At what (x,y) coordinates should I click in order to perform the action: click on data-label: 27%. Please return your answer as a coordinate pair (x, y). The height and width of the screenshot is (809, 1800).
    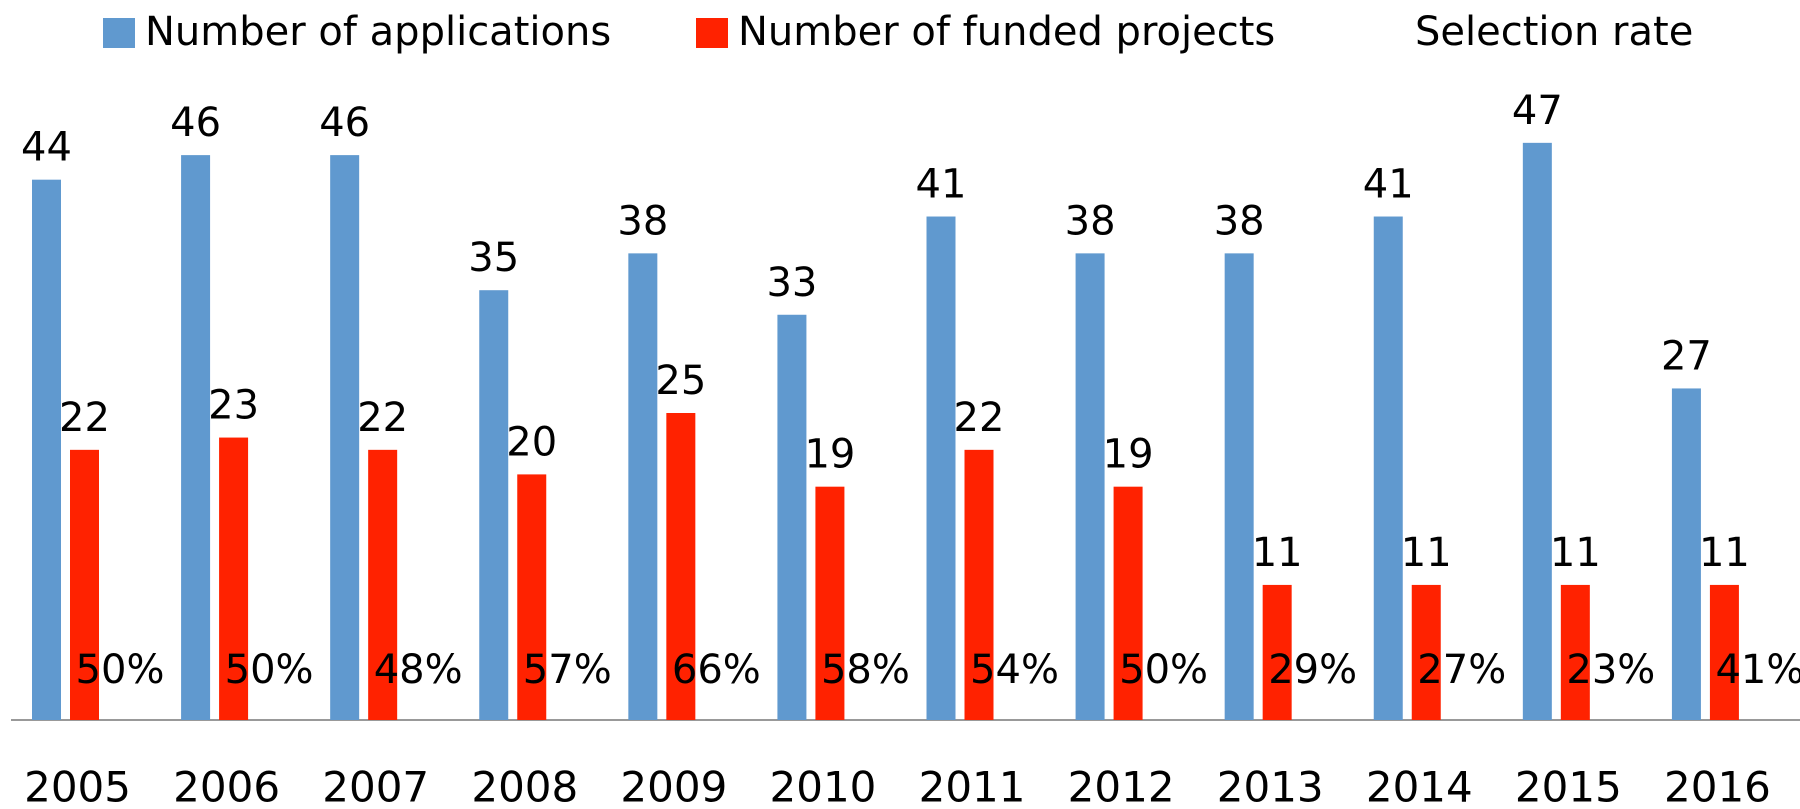
    Looking at the image, I should click on (1461, 670).